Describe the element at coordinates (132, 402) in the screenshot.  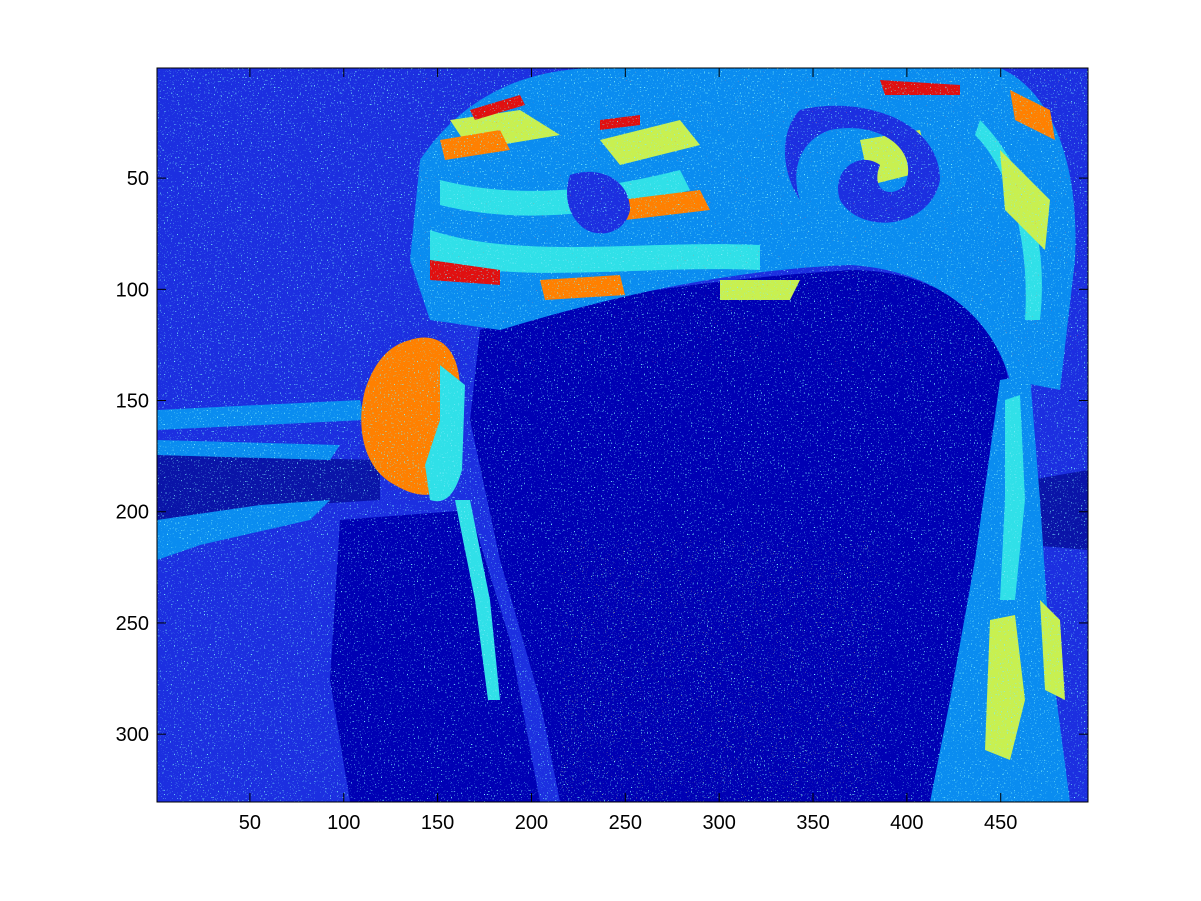
I see `y-tick-label: 150` at that location.